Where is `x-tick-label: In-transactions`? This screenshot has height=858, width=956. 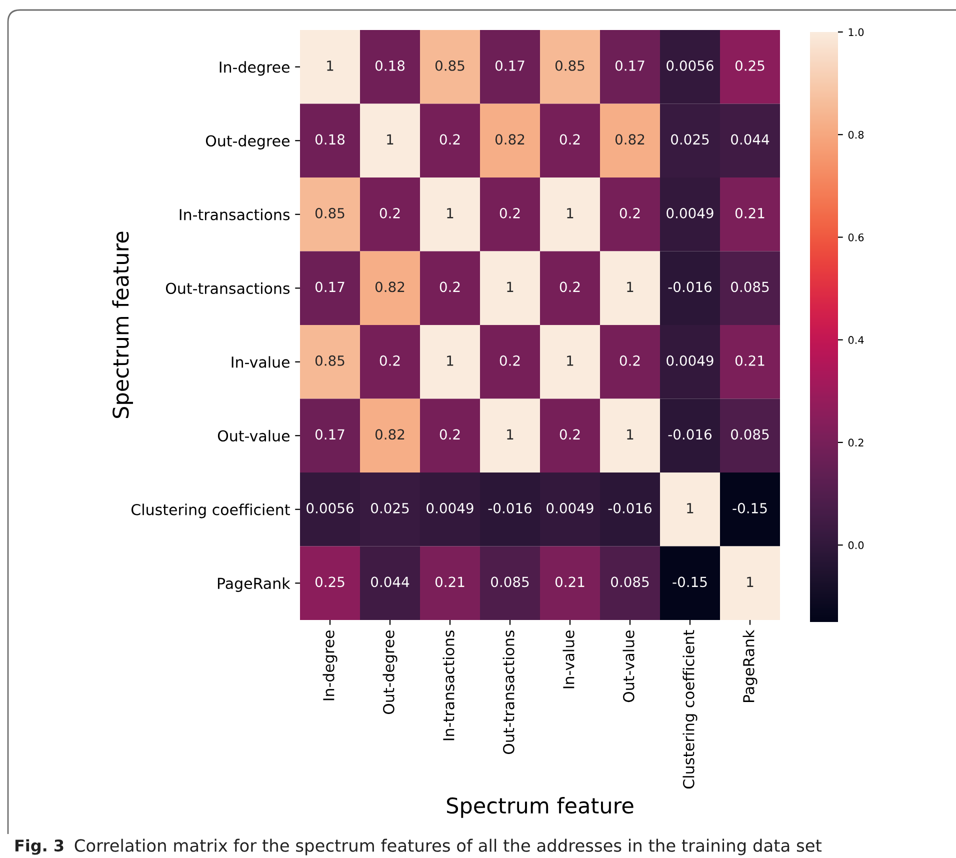
x-tick-label: In-transactions is located at coordinates (448, 685).